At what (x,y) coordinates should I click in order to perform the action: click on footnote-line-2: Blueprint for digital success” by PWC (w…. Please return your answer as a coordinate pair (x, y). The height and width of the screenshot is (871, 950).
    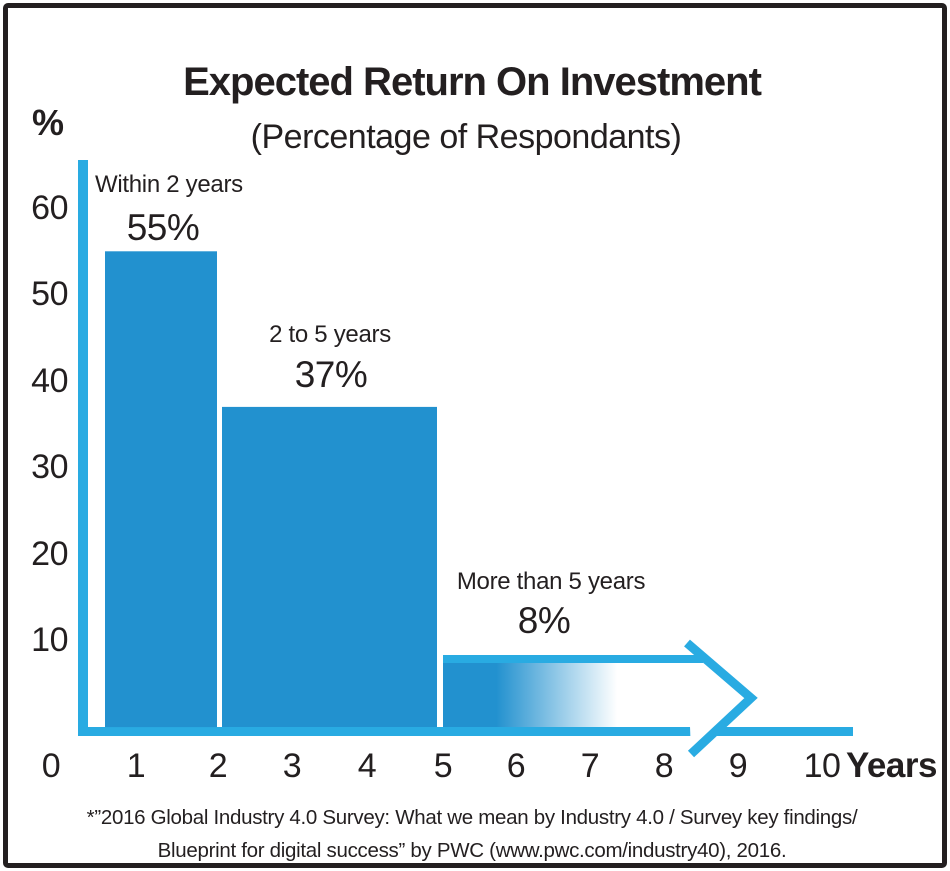
    Looking at the image, I should click on (472, 850).